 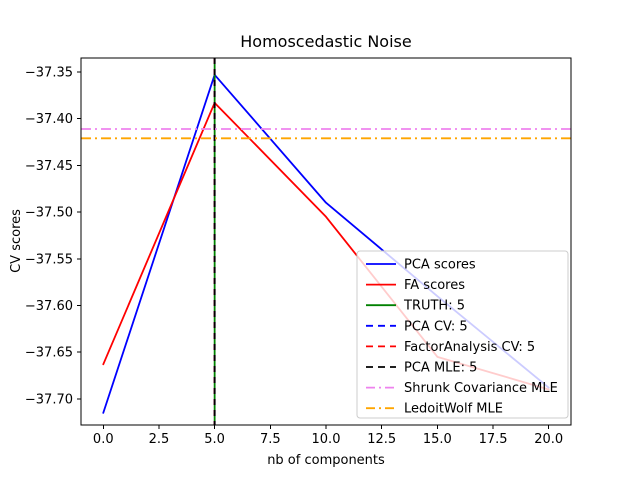 What do you see at coordinates (436, 326) in the screenshot?
I see `legend-label-pca-cv-5: PCA CV: 5` at bounding box center [436, 326].